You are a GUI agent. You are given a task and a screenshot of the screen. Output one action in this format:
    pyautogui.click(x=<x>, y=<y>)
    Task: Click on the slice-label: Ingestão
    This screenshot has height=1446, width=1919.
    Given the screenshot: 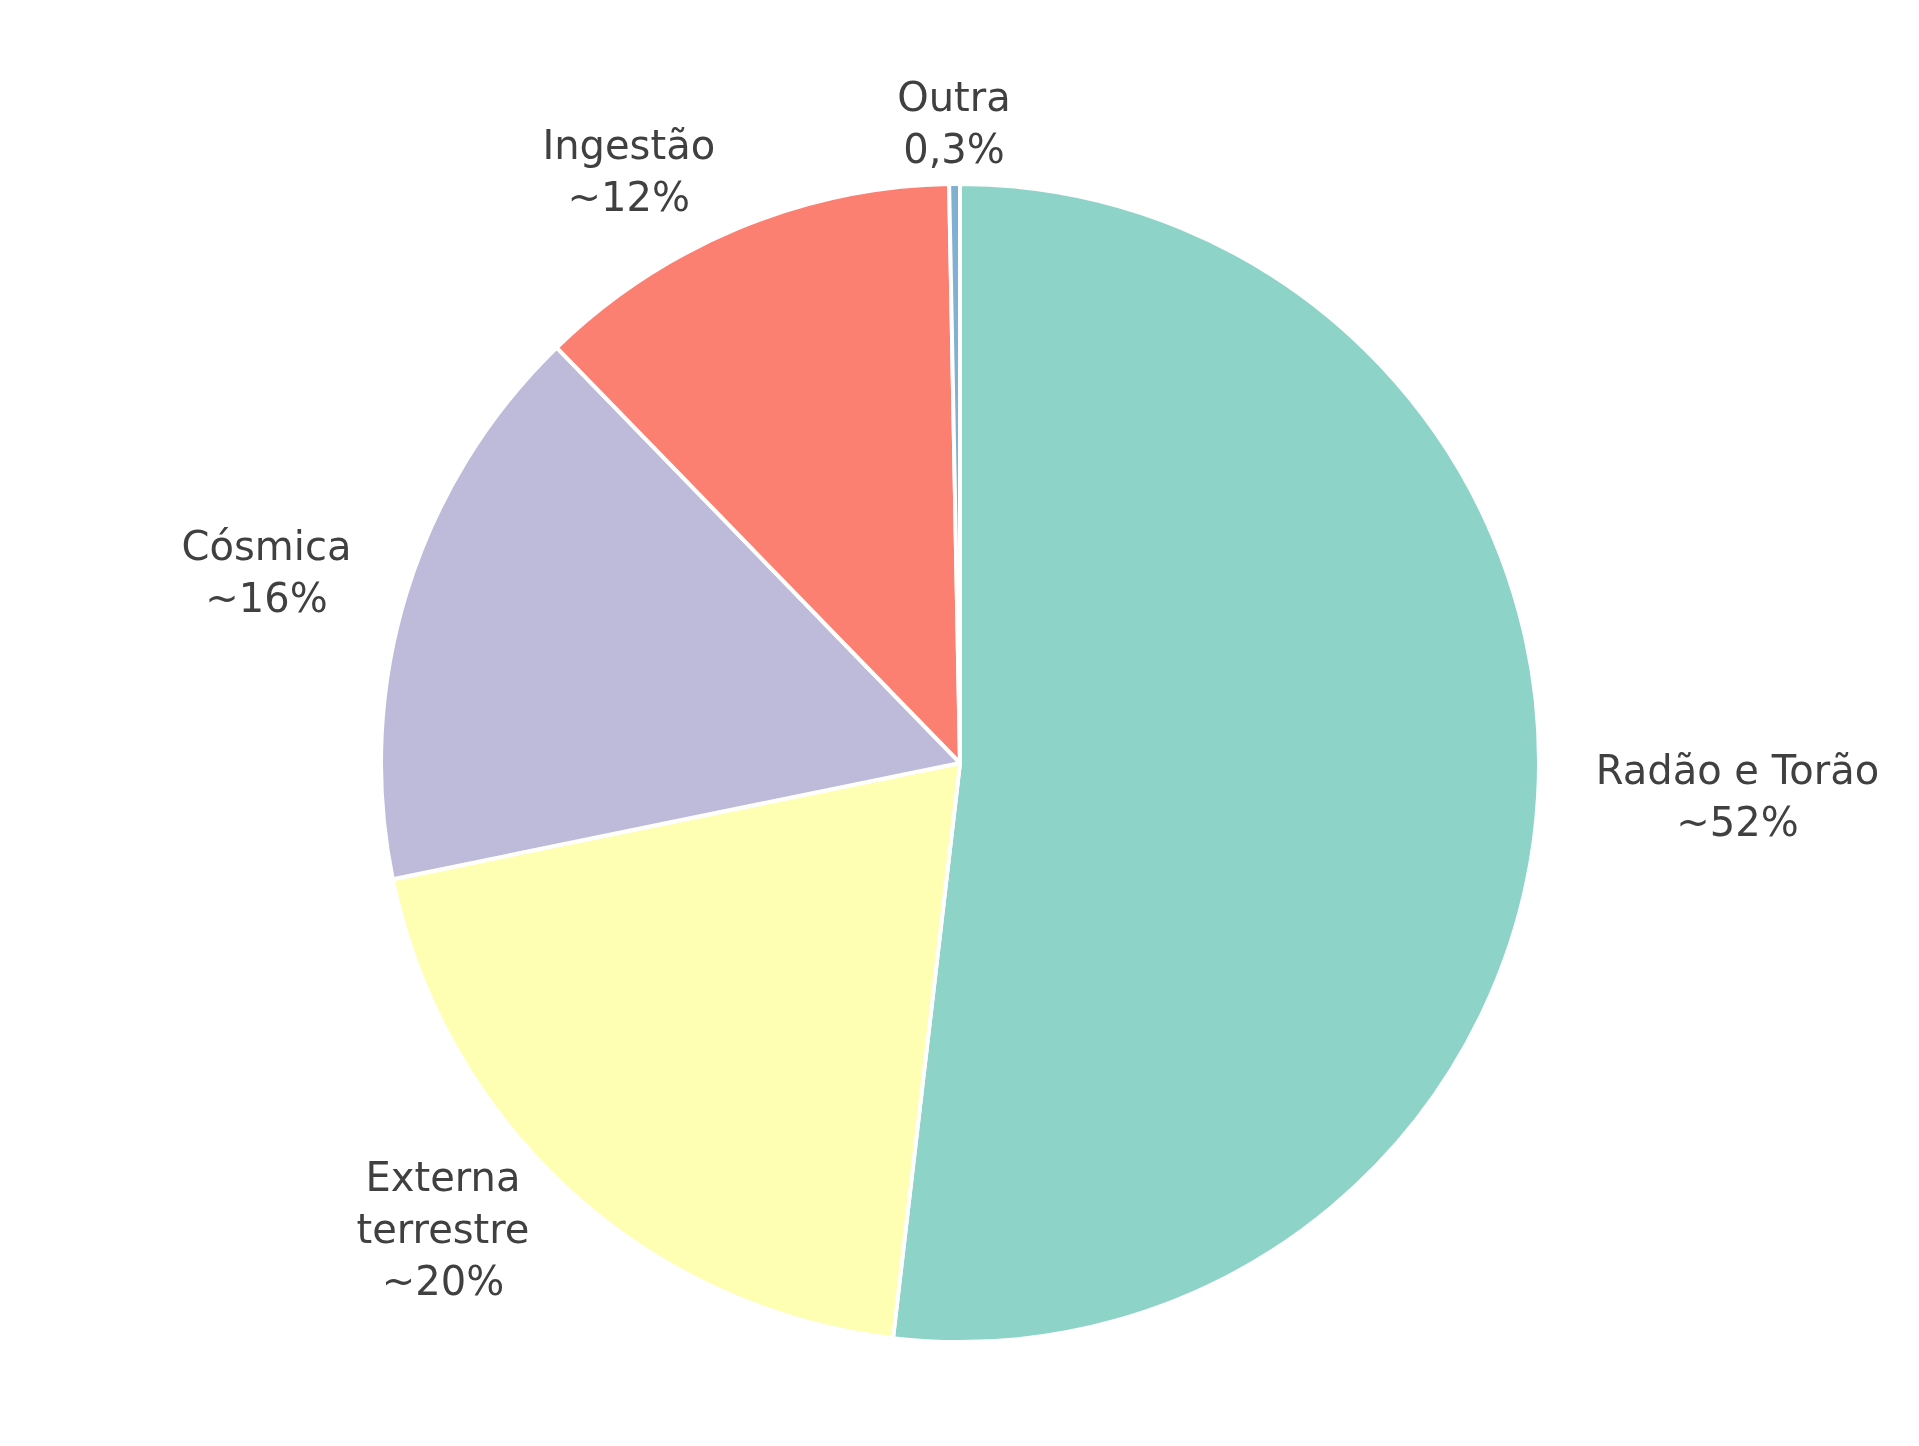 What is the action you would take?
    pyautogui.click(x=629, y=145)
    